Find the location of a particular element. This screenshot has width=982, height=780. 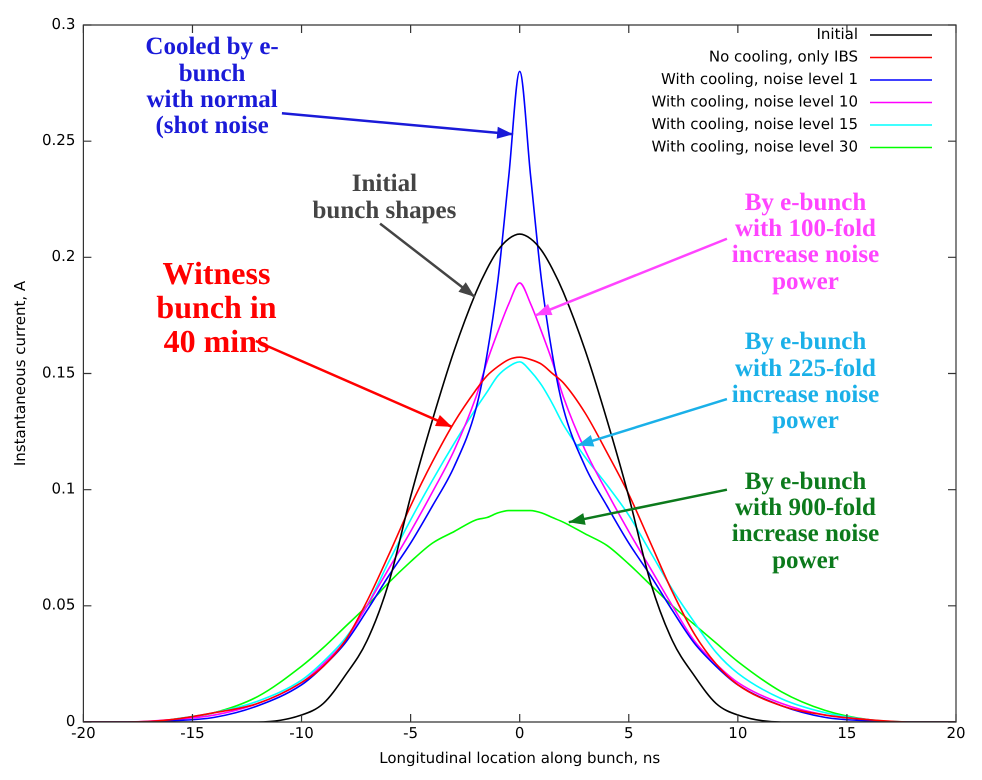

x-tick-label: 15 is located at coordinates (846, 733).